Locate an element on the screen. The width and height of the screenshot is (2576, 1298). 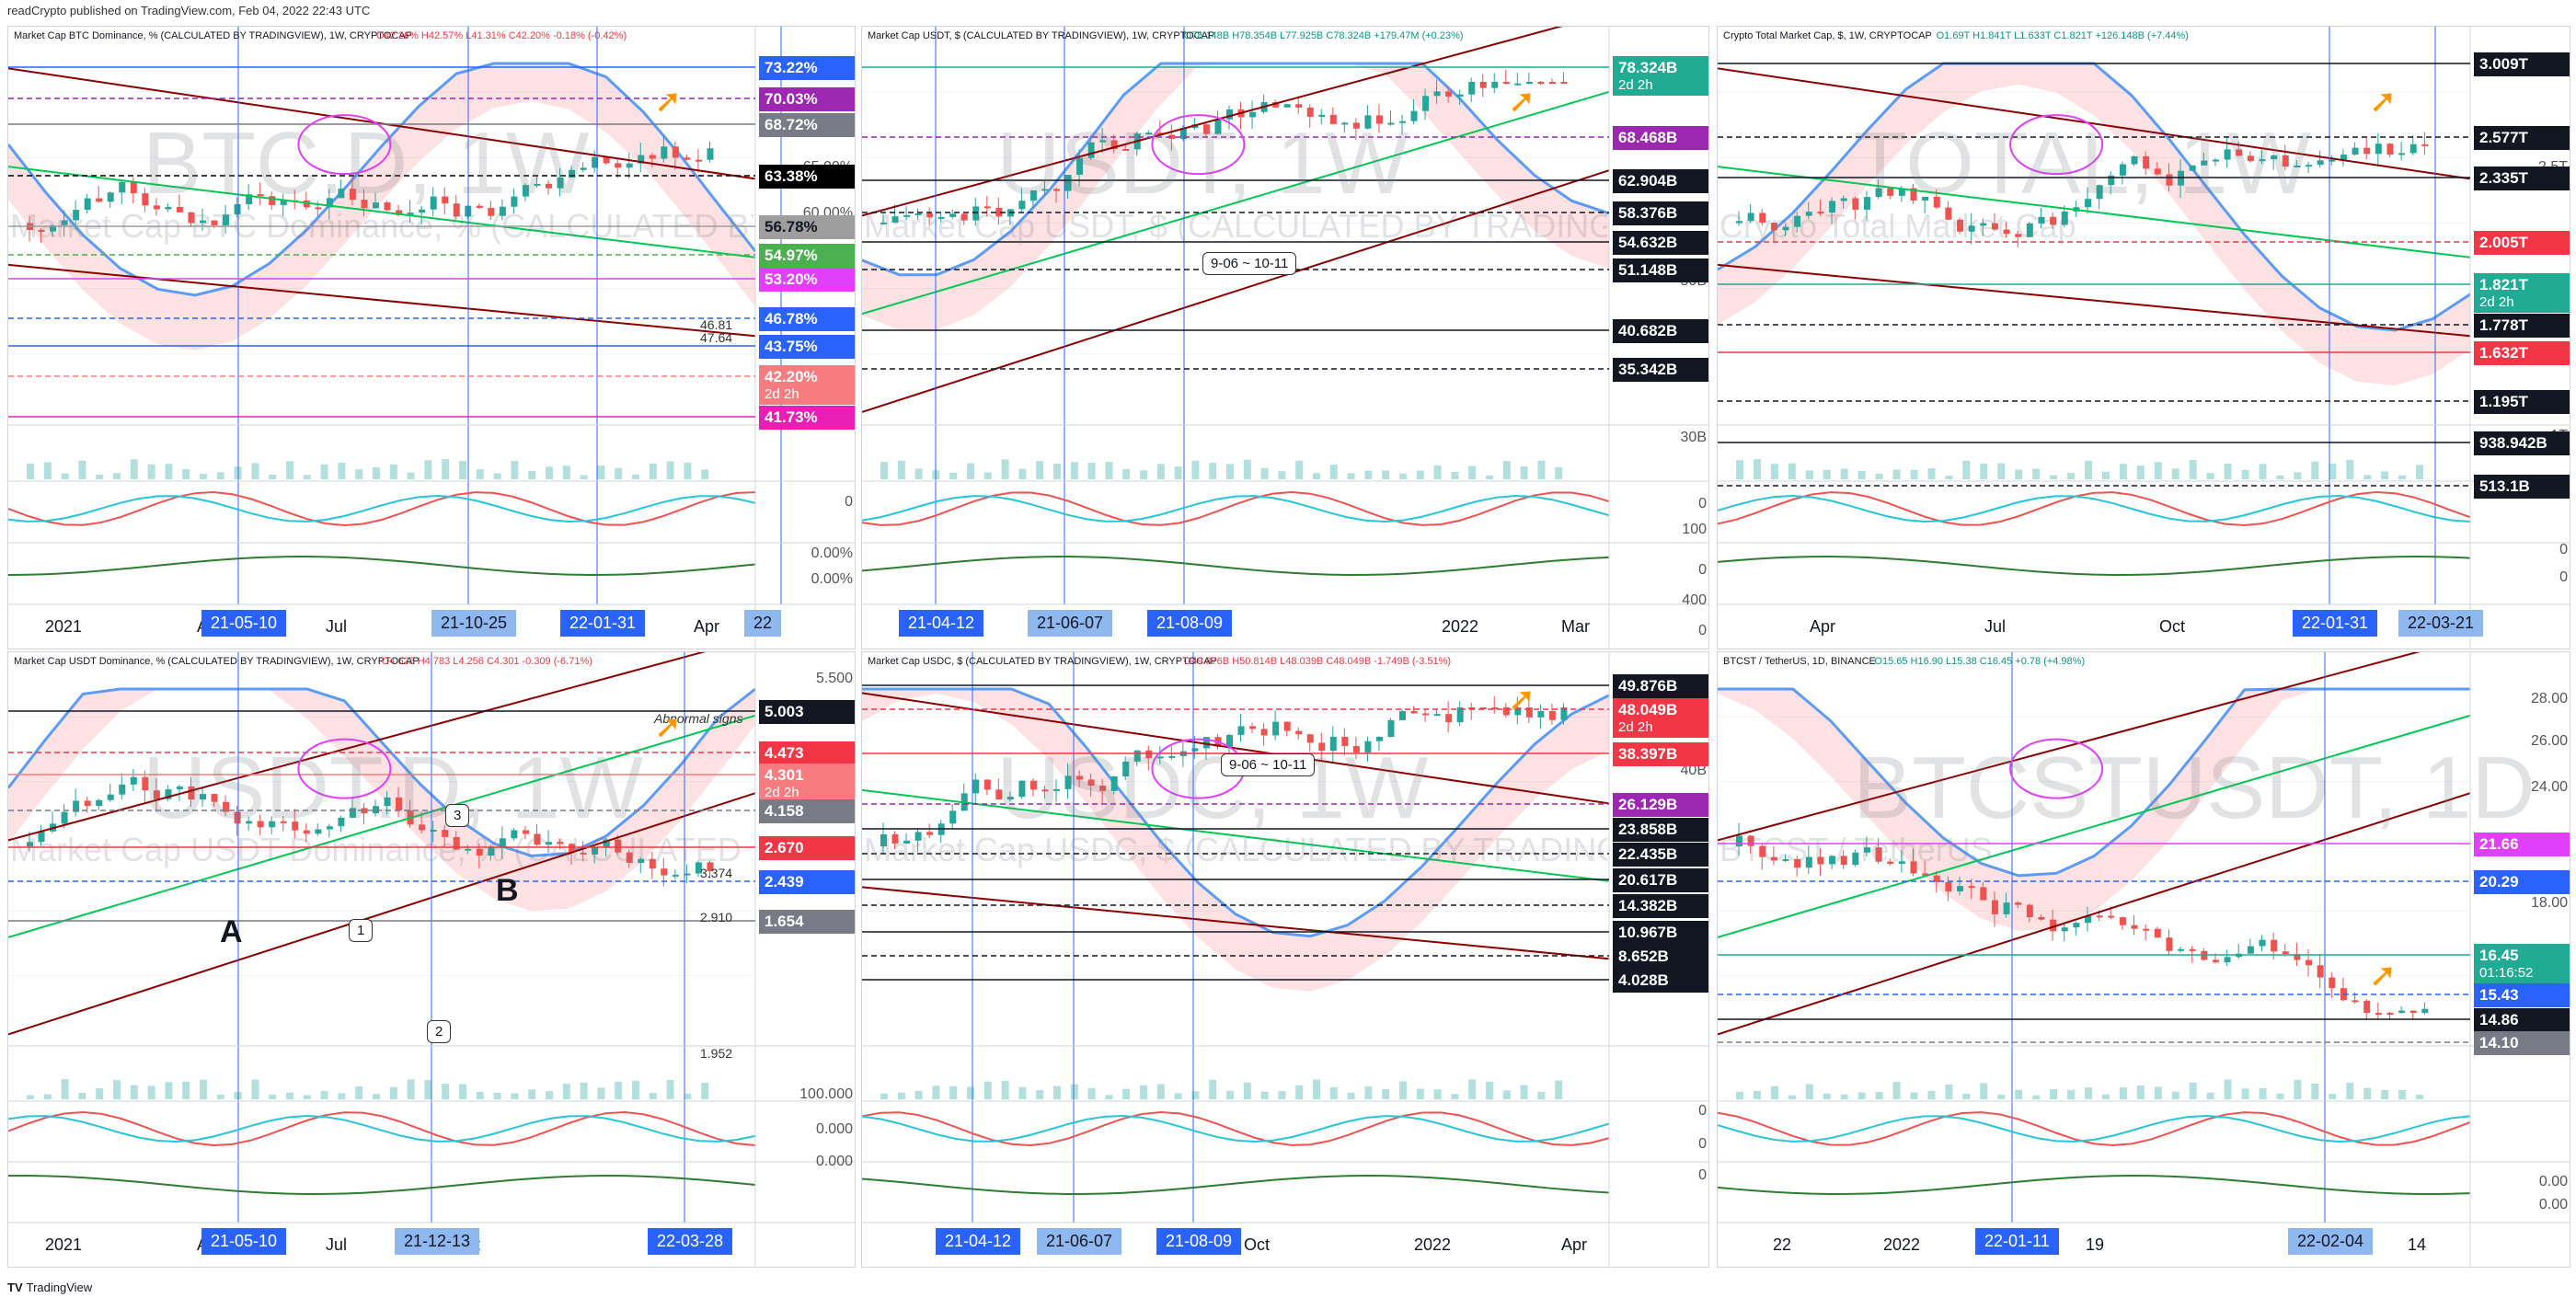
price-level-badge: 56.78% is located at coordinates (807, 227).